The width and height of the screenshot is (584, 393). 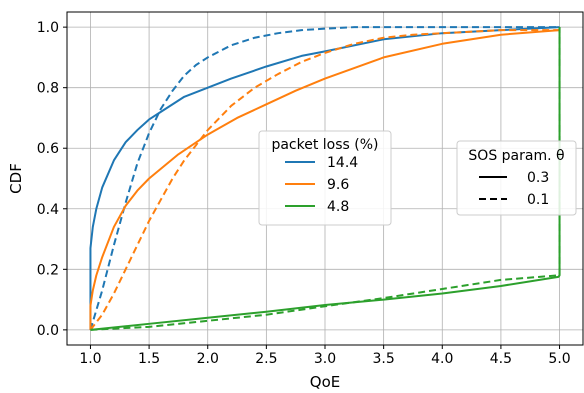 I want to click on y-axis-ticks: 0.0 0.2 0.4 0.6 0.8 1.0, so click(x=52, y=179).